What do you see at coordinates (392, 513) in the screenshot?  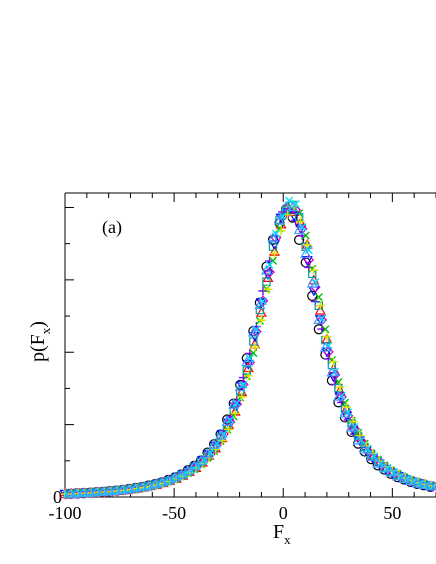 I see `x-tick-label: 50` at bounding box center [392, 513].